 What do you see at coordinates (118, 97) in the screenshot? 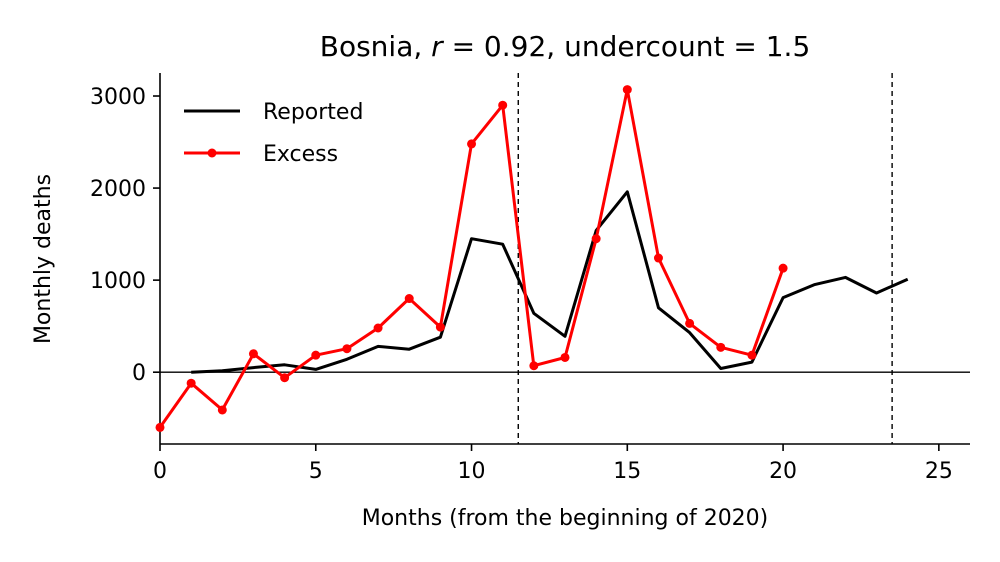
I see `y-tick-label: 3000` at bounding box center [118, 97].